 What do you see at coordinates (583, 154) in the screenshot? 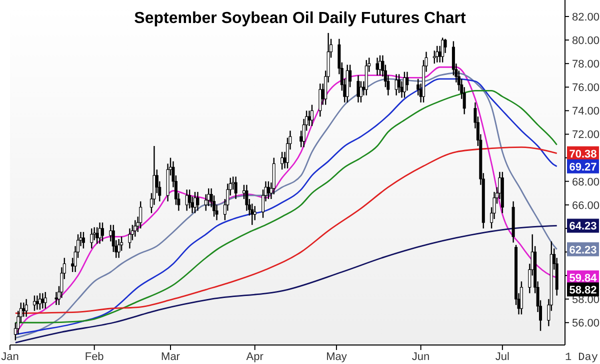
I see `annotation: 70.38` at bounding box center [583, 154].